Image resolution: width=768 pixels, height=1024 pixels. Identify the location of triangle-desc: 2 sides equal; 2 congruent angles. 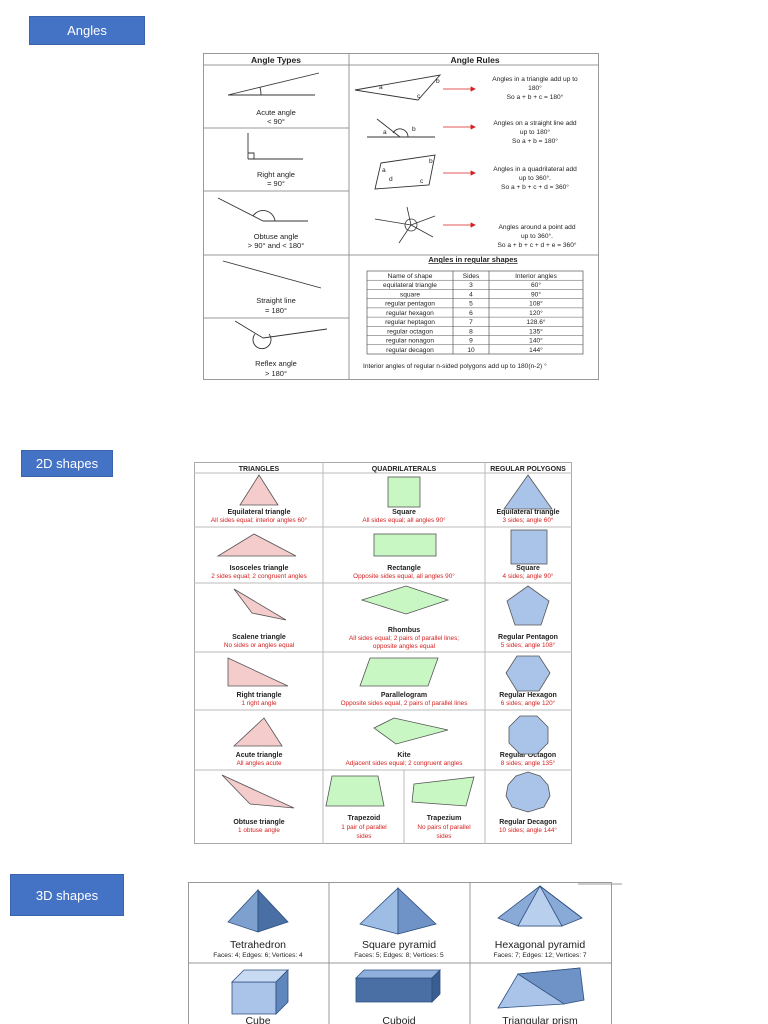
(259, 576).